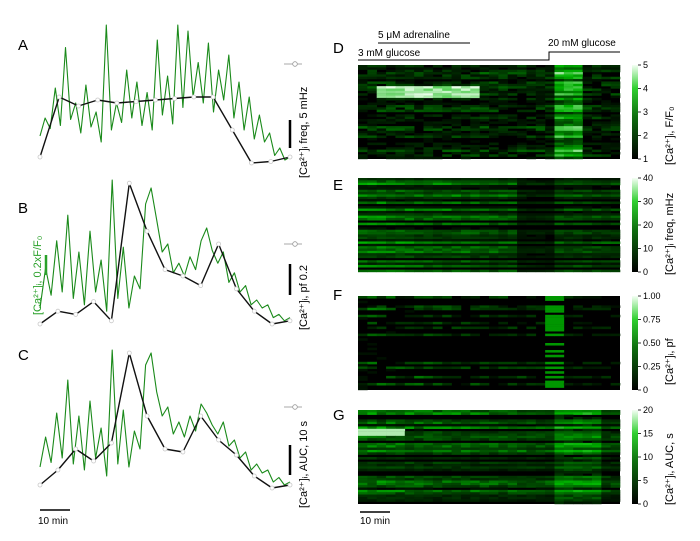  Describe the element at coordinates (635, 457) in the screenshot. I see `colorbar-g` at that location.